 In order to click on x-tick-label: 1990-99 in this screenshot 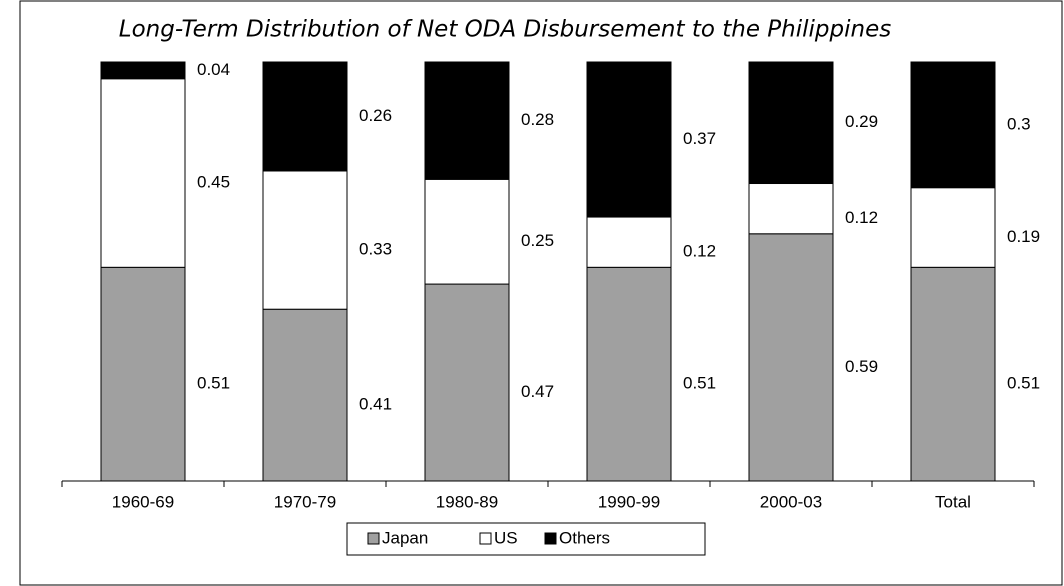, I will do `click(629, 501)`.